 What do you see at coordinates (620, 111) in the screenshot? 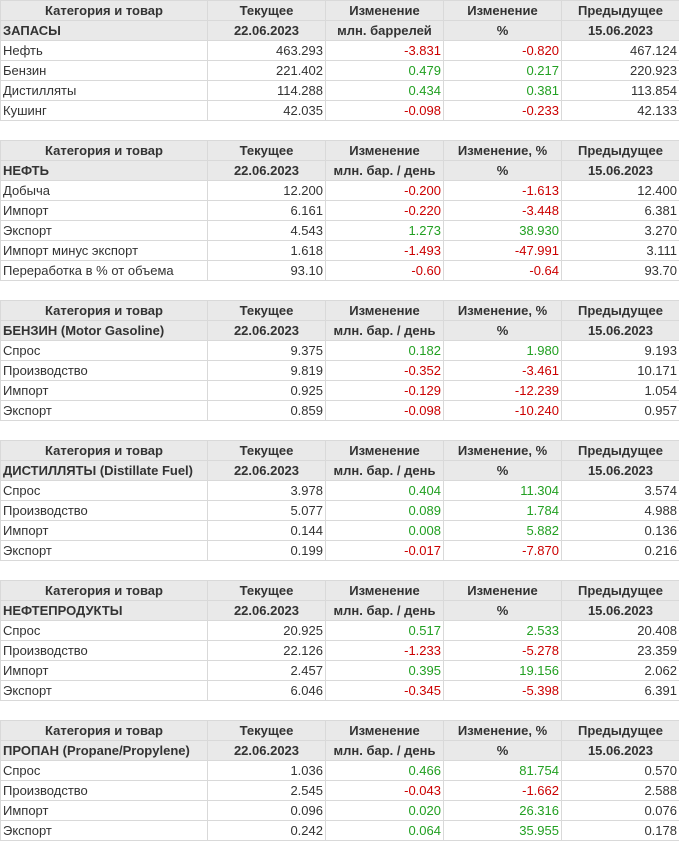
I see `cell-previous: 42.133` at bounding box center [620, 111].